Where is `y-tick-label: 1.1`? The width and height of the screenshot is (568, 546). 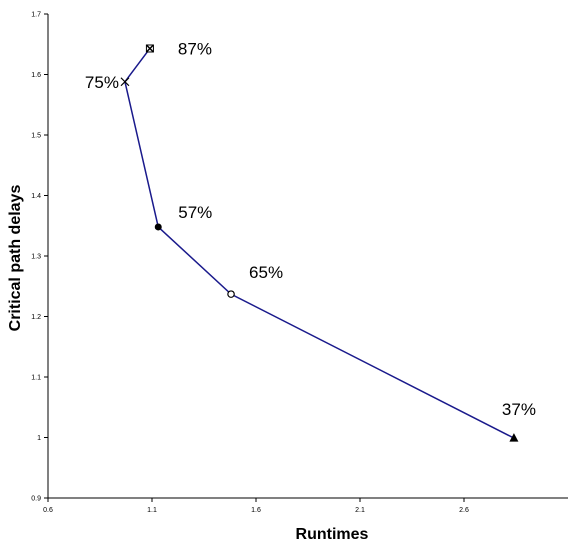 y-tick-label: 1.1 is located at coordinates (36, 378).